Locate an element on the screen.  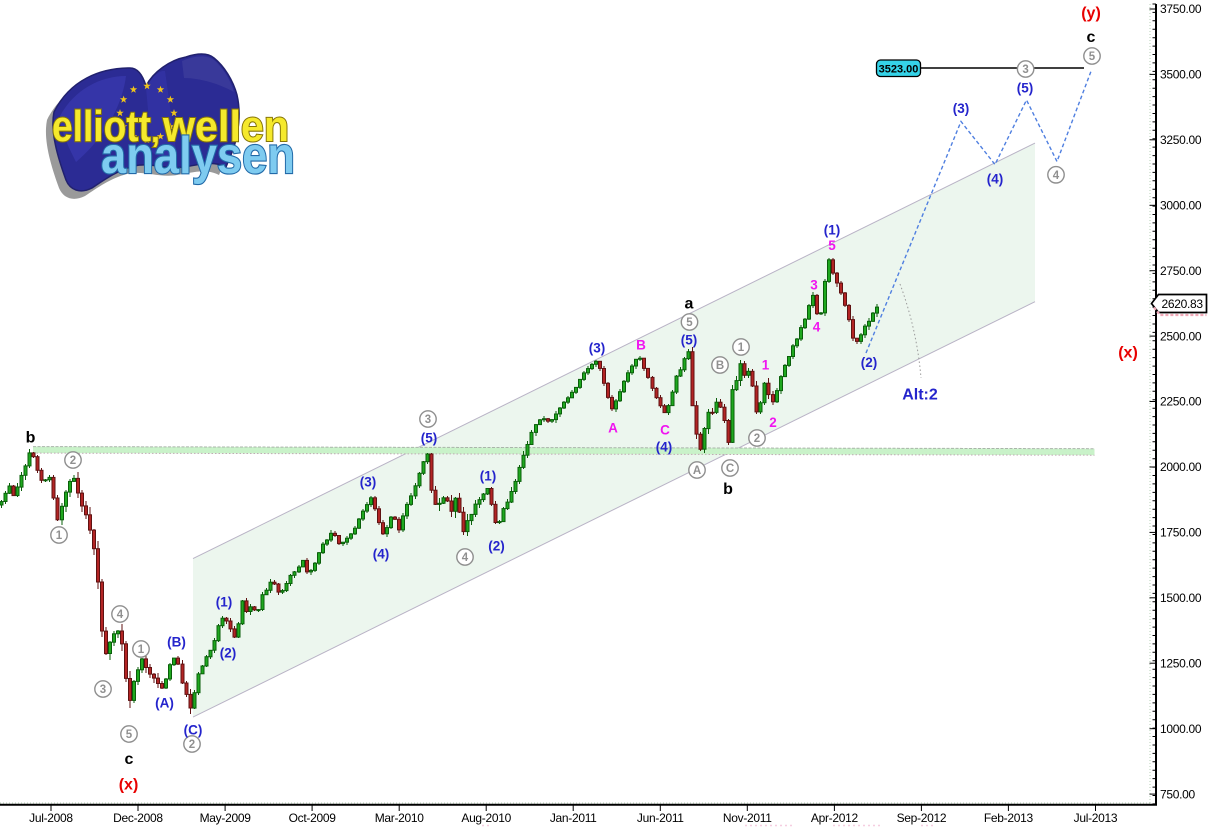
svg-text: 2750.00 is located at coordinates (1181, 271).